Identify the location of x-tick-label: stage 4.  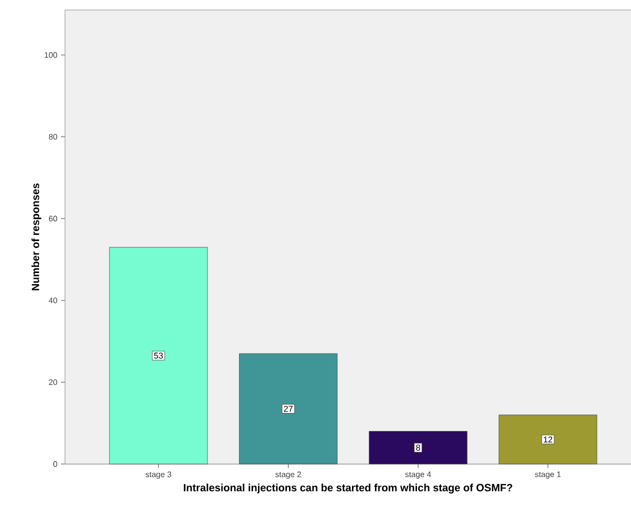
(418, 475).